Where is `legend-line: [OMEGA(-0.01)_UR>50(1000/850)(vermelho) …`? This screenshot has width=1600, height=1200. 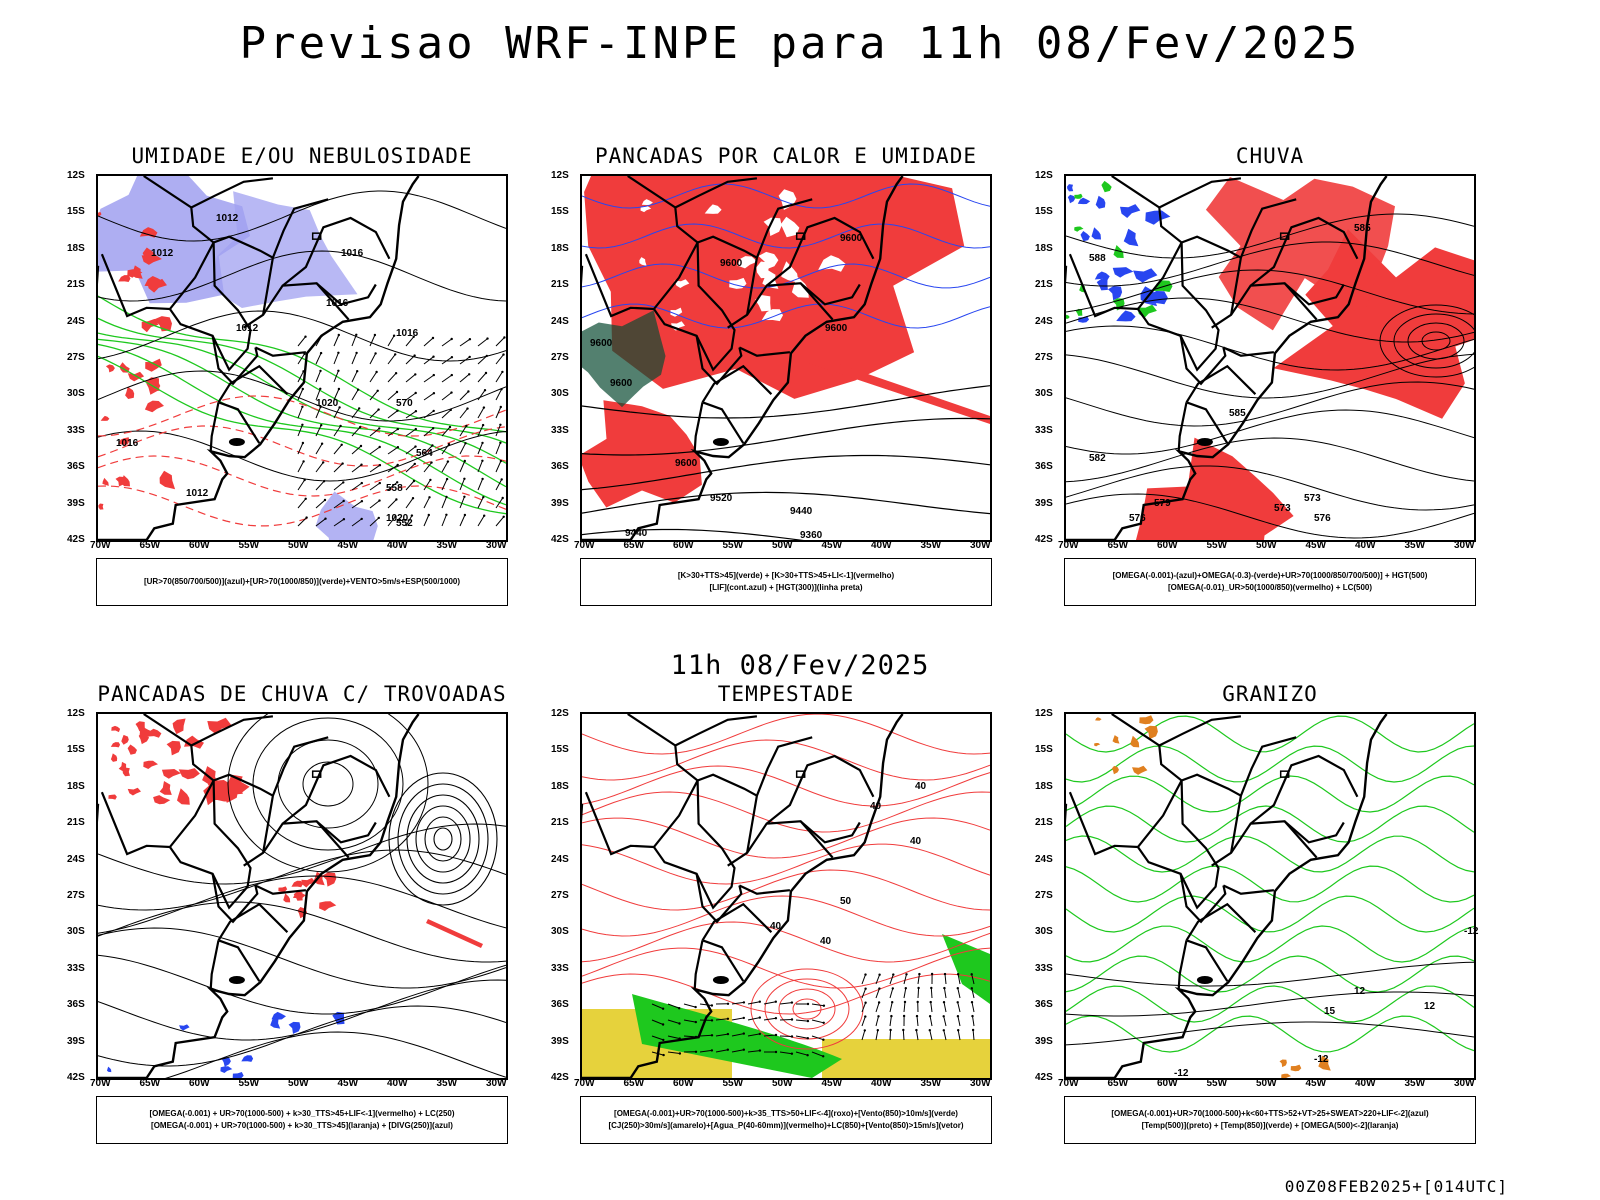
legend-line: [OMEGA(-0.01)_UR>50(1000/850)(vermelho) … is located at coordinates (1270, 587).